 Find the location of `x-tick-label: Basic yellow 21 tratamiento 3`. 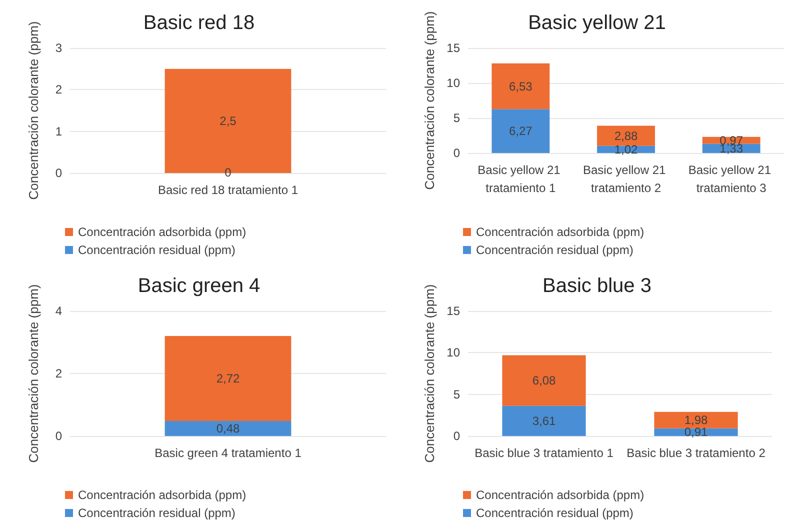

x-tick-label: Basic yellow 21 tratamiento 3 is located at coordinates (731, 179).